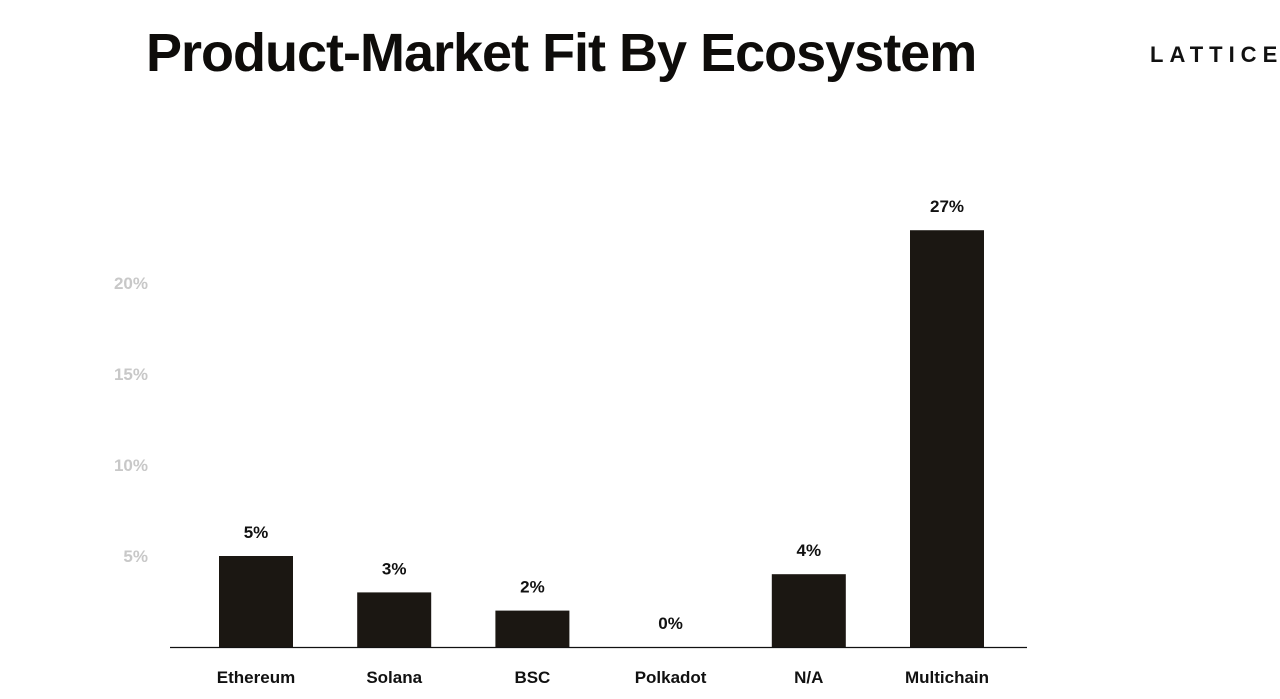 Image resolution: width=1280 pixels, height=699 pixels. What do you see at coordinates (394, 677) in the screenshot?
I see `category-label: Solana` at bounding box center [394, 677].